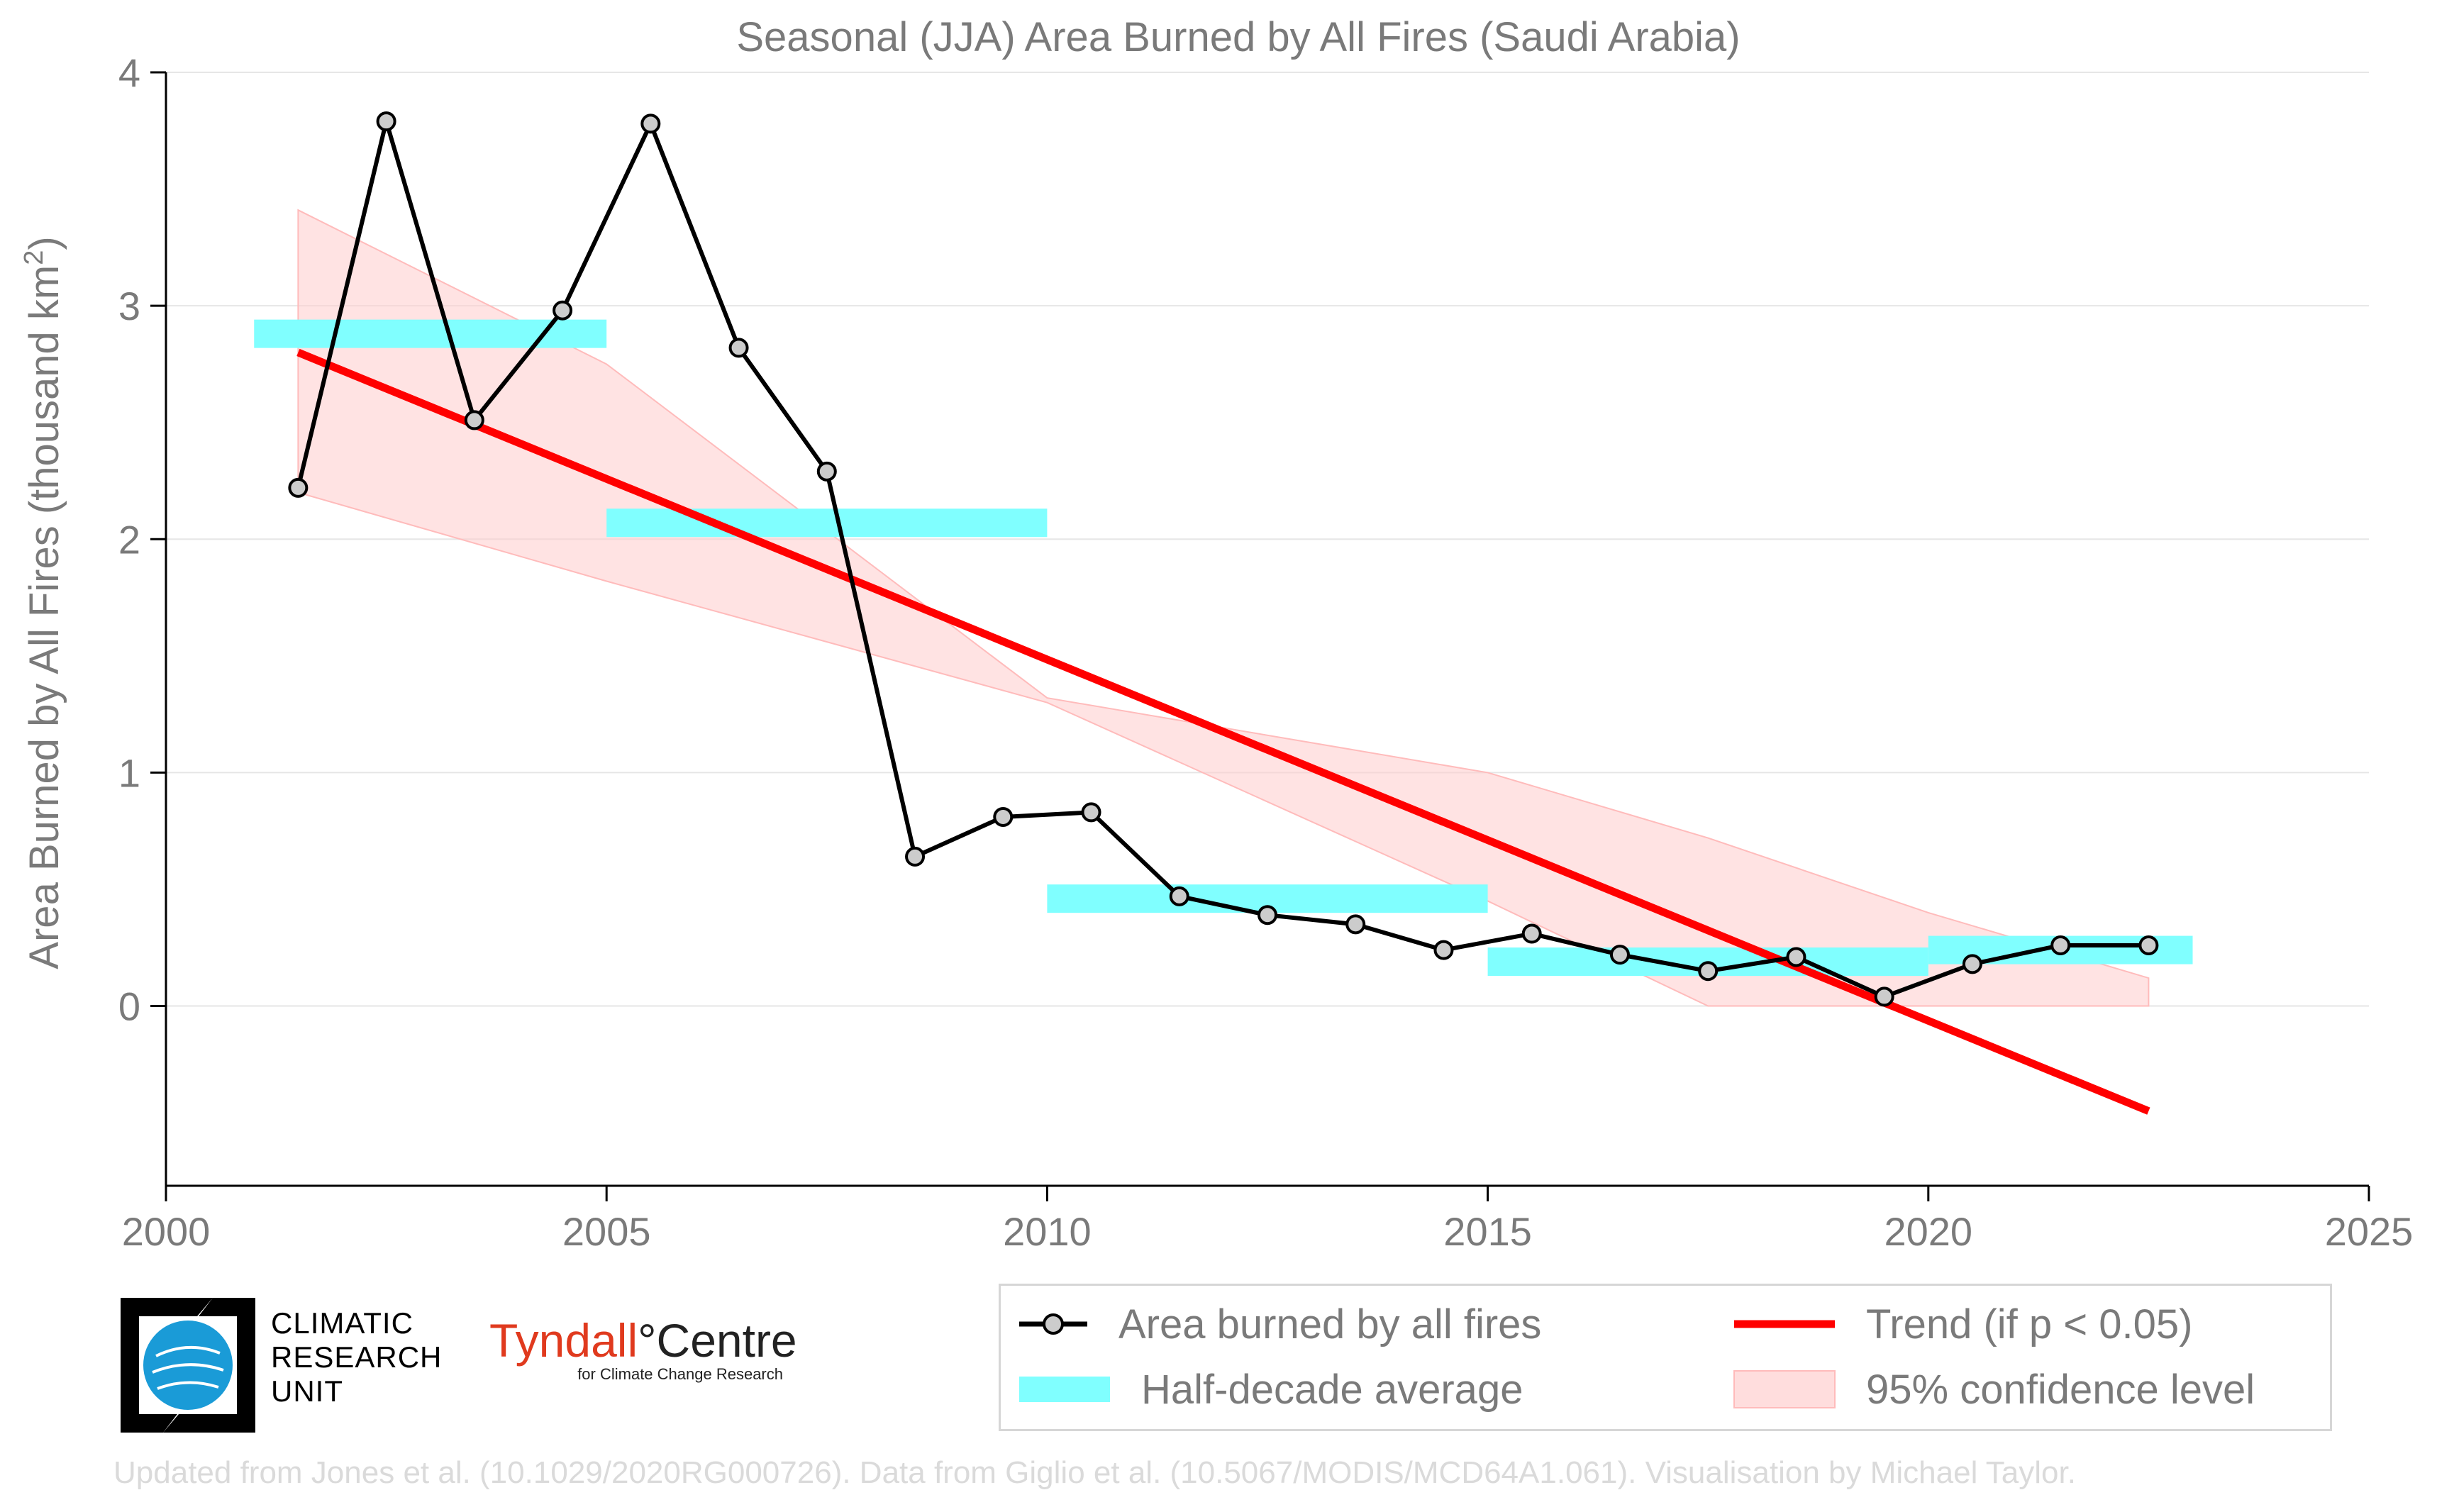 The image size is (2437, 1512). What do you see at coordinates (1330, 1324) in the screenshot?
I see `legend-label: Area burned by all fires` at bounding box center [1330, 1324].